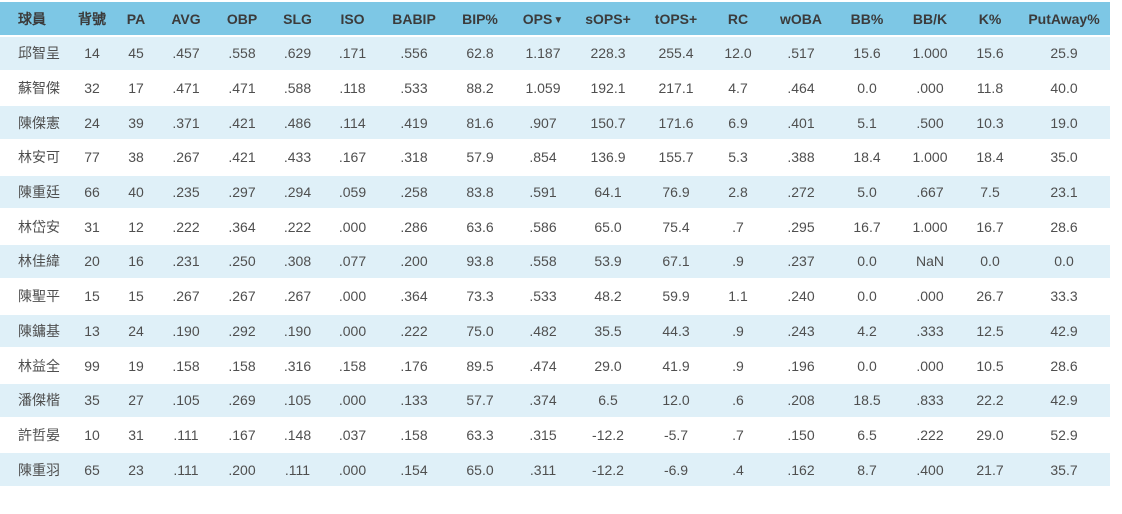  Describe the element at coordinates (242, 54) in the screenshot. I see `cell-obp: .558` at that location.